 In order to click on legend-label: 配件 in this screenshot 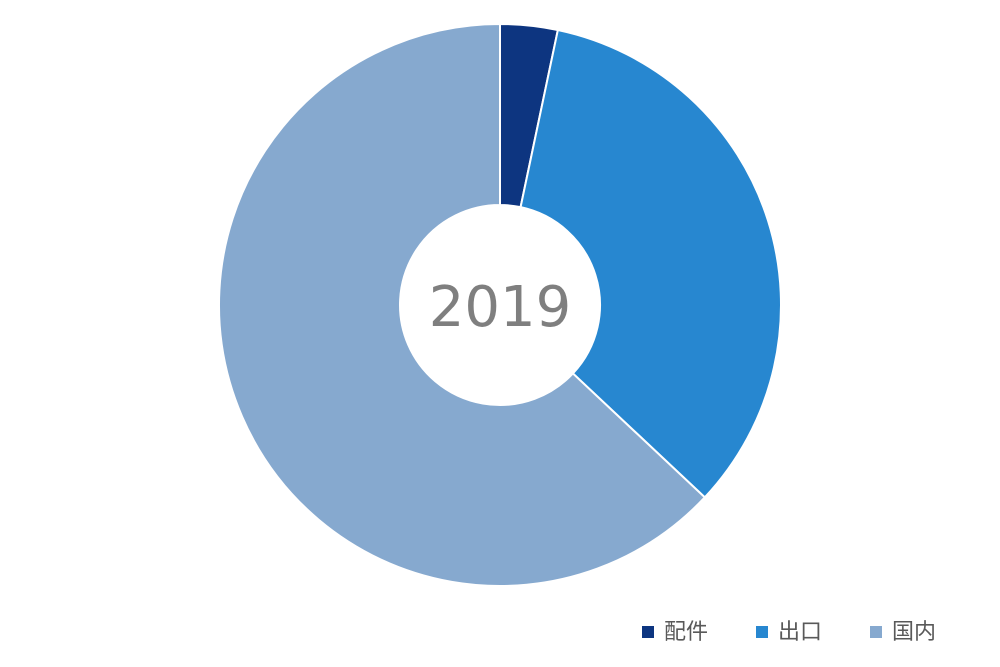, I will do `click(686, 632)`.